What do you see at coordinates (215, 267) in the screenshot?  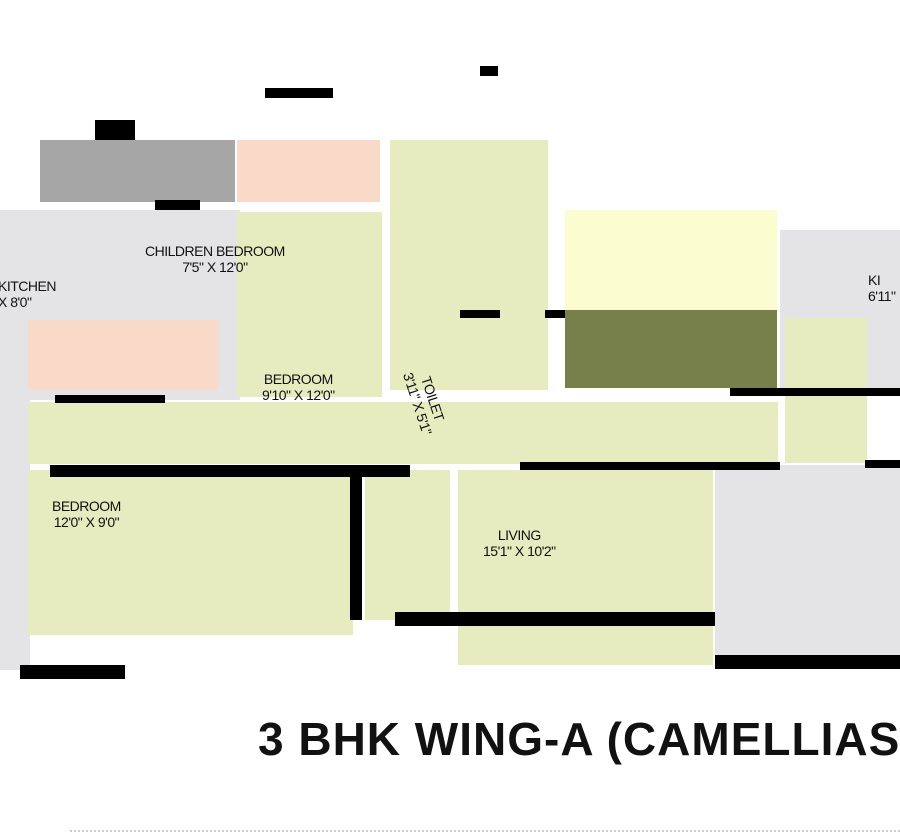 I see `room-size: 7'5" X 12'0"` at bounding box center [215, 267].